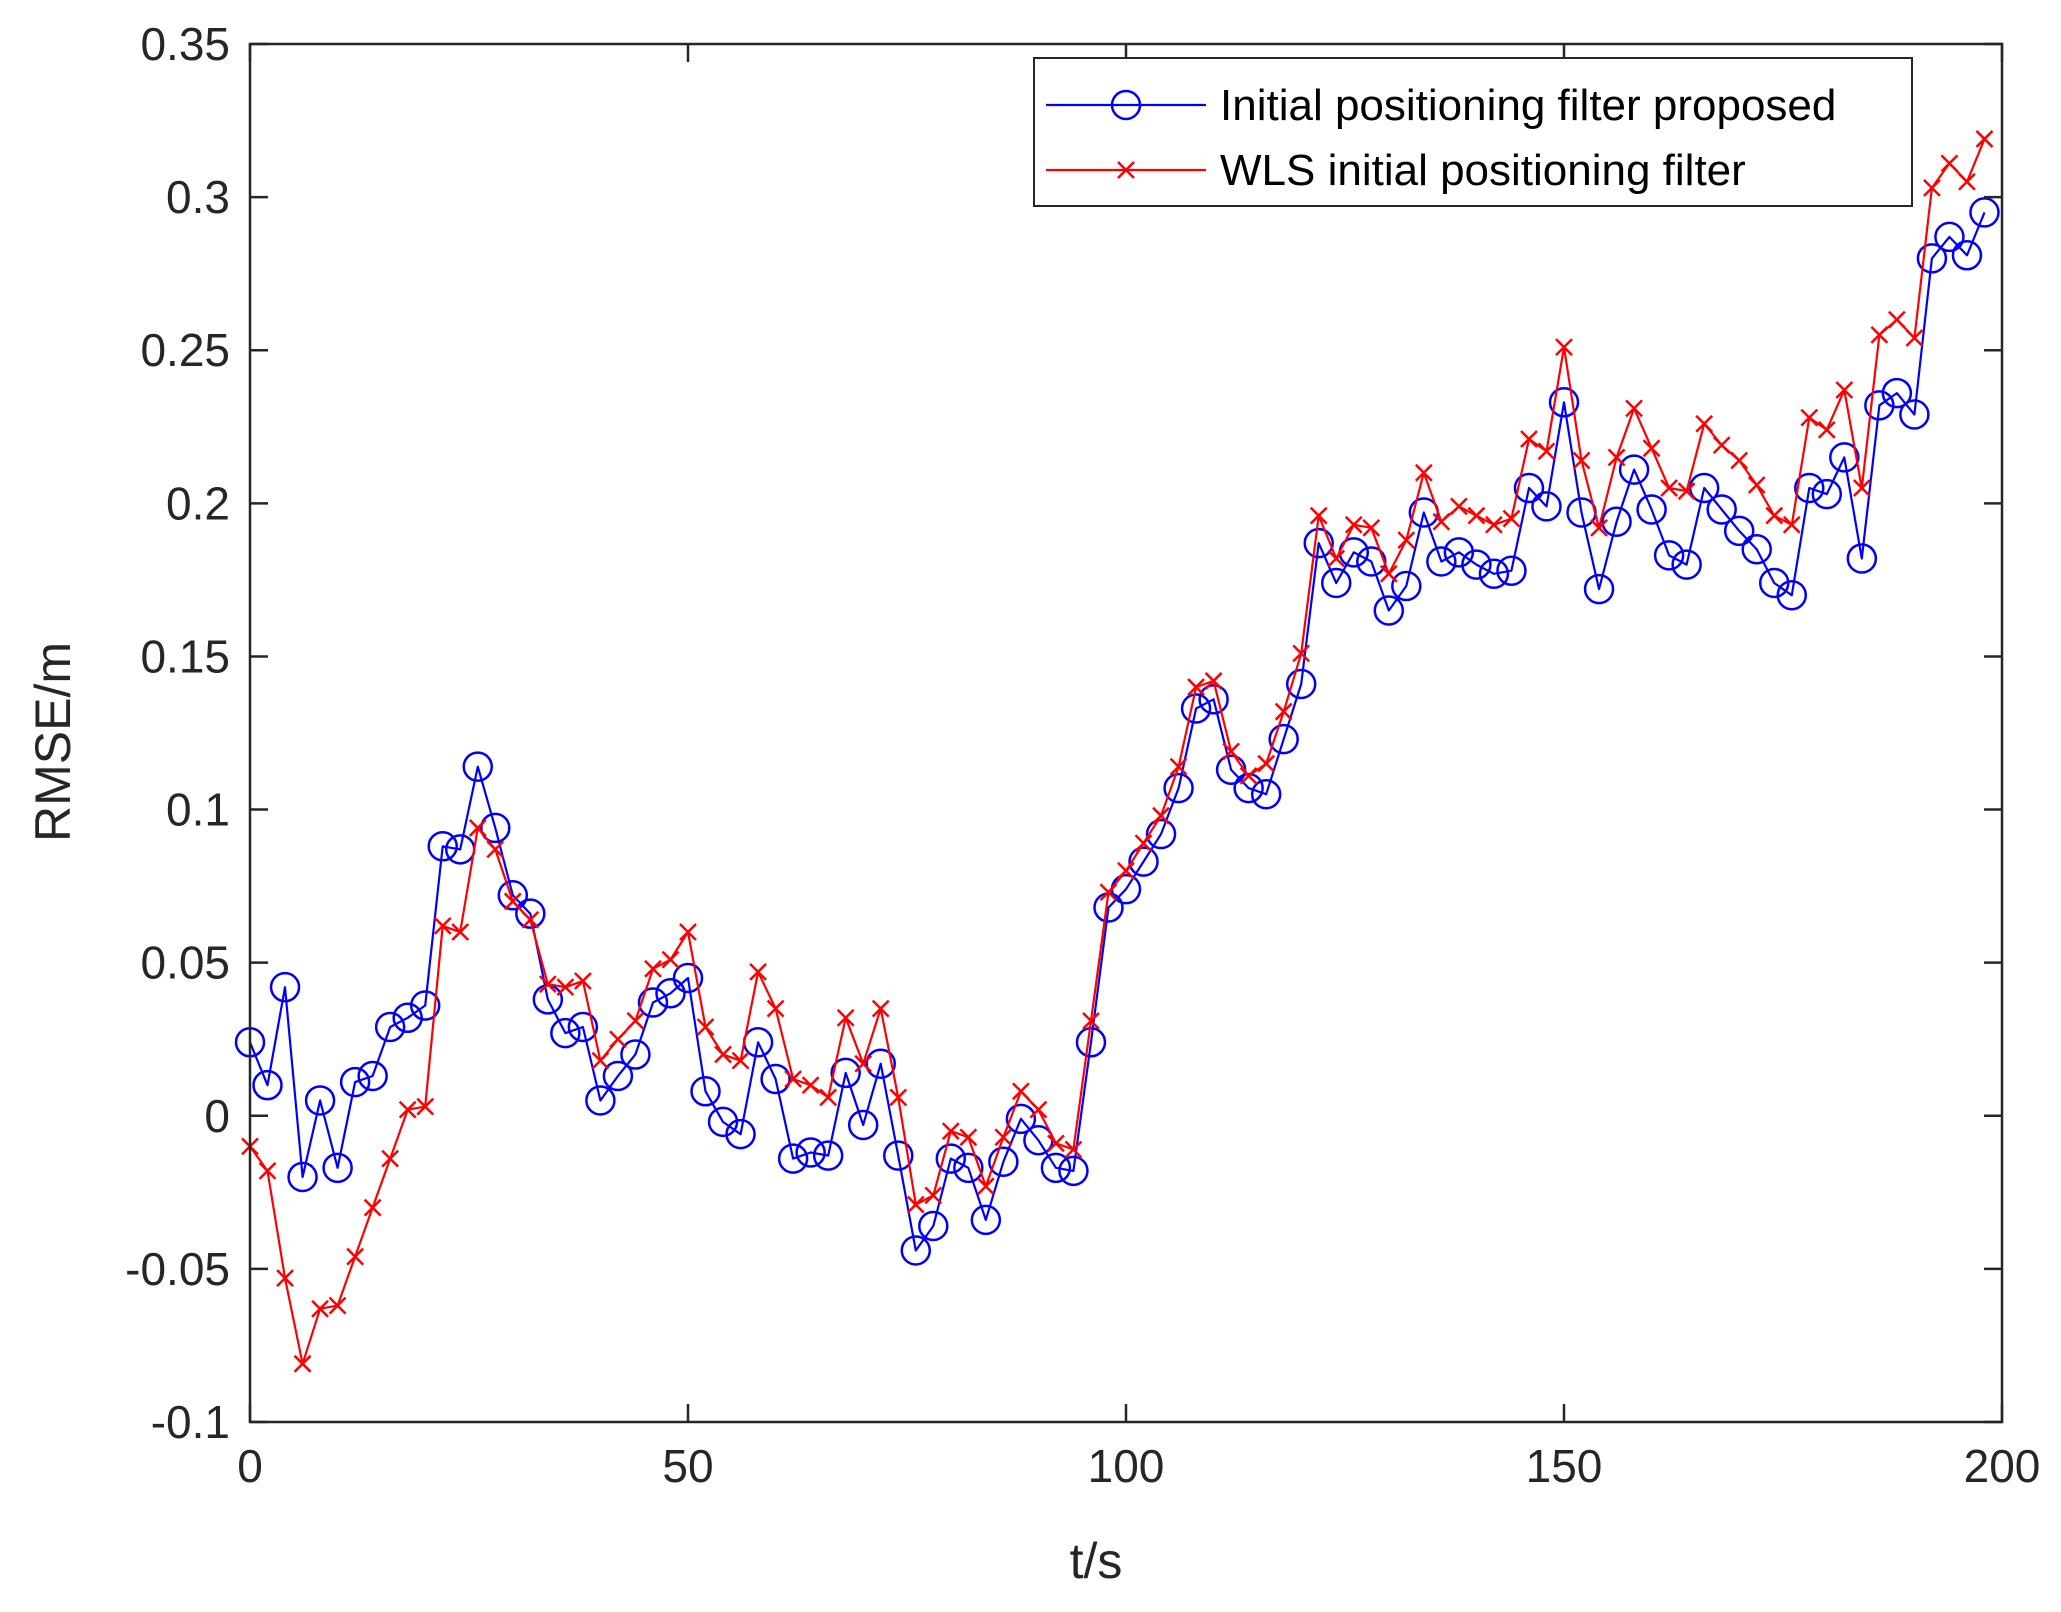 Image resolution: width=2061 pixels, height=1612 pixels. I want to click on y-tick-label: 0.2, so click(198, 503).